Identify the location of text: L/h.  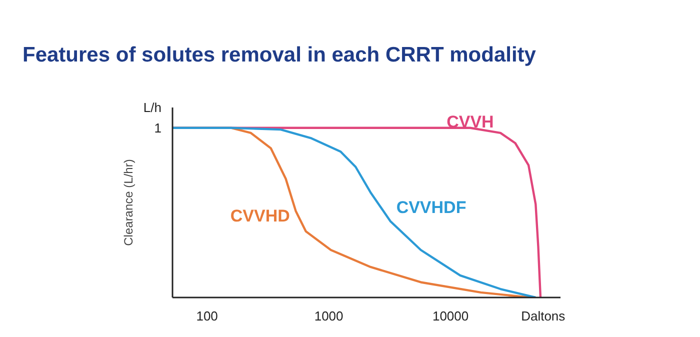
(152, 107).